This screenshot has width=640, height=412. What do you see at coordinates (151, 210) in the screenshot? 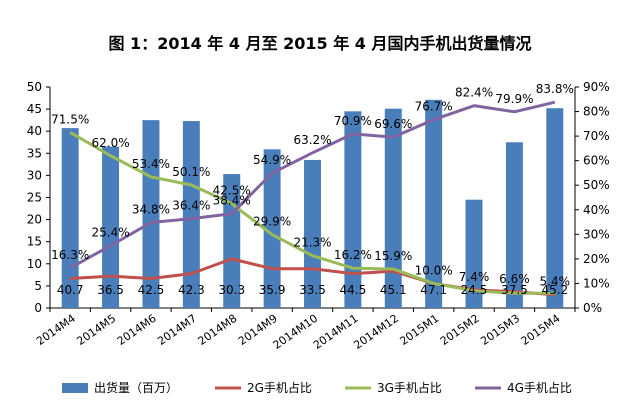
I see `line-value-label: 34.8%` at bounding box center [151, 210].